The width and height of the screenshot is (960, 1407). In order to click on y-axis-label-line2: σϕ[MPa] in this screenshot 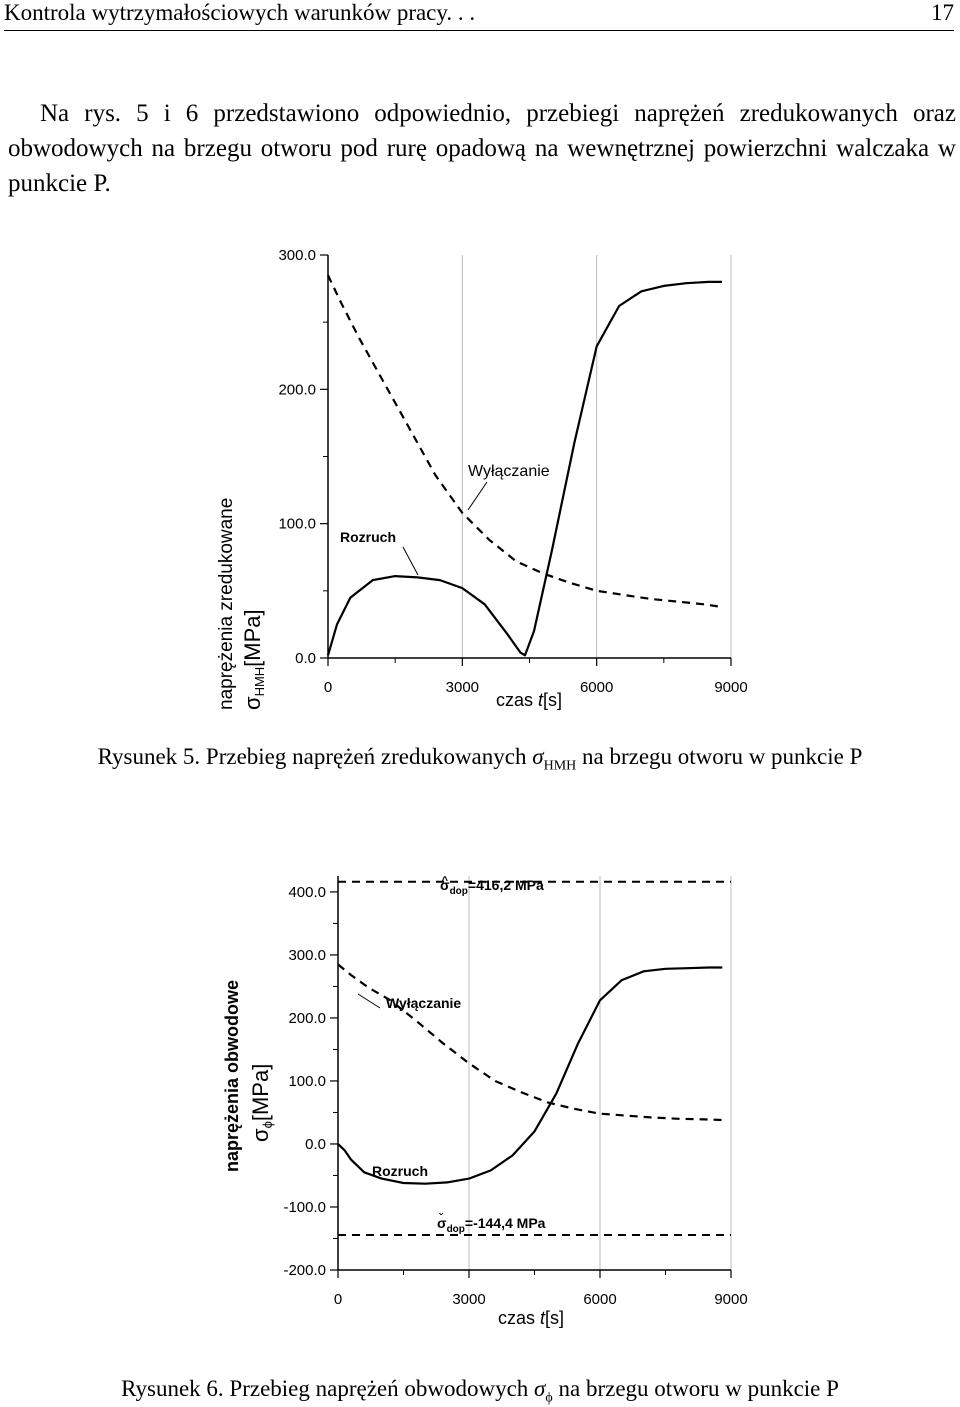, I will do `click(261, 1103)`.